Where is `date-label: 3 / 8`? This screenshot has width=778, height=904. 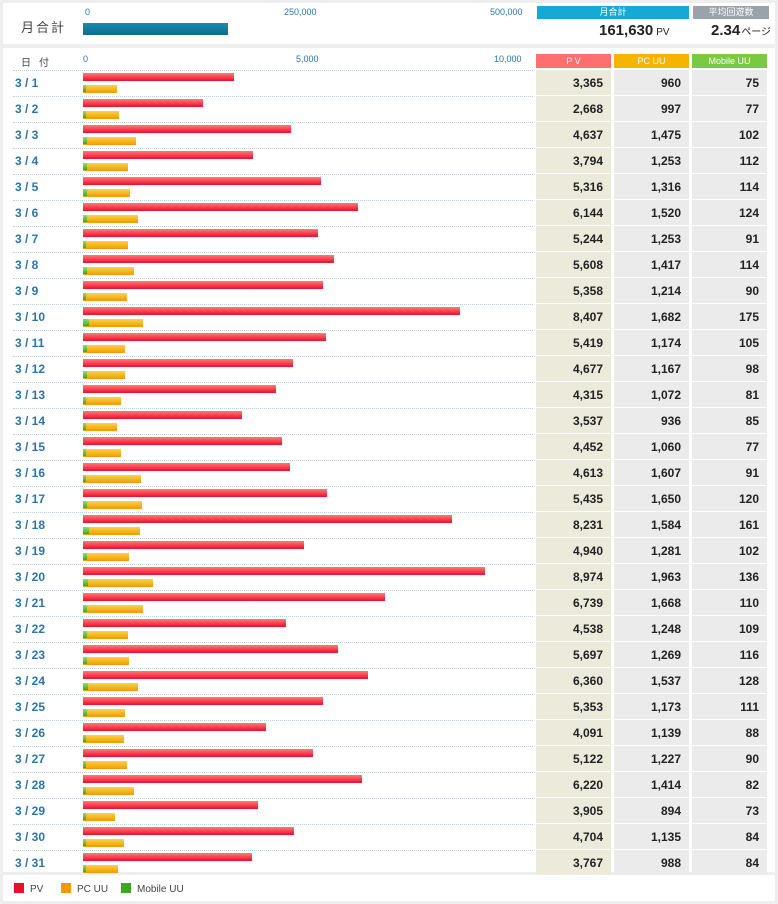
date-label: 3 / 8 is located at coordinates (27, 265).